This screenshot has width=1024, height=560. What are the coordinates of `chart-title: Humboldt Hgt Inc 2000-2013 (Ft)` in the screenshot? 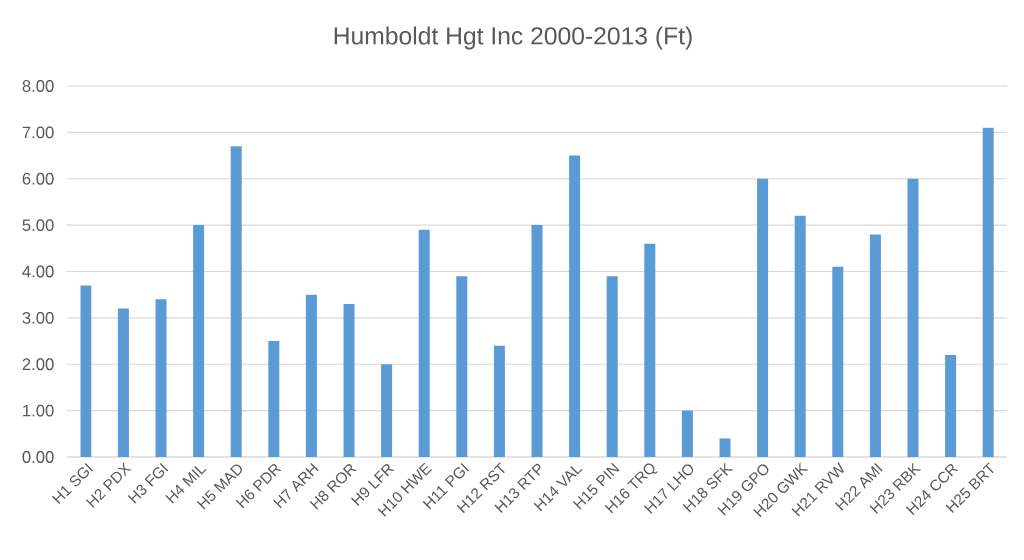 It's located at (513, 38).